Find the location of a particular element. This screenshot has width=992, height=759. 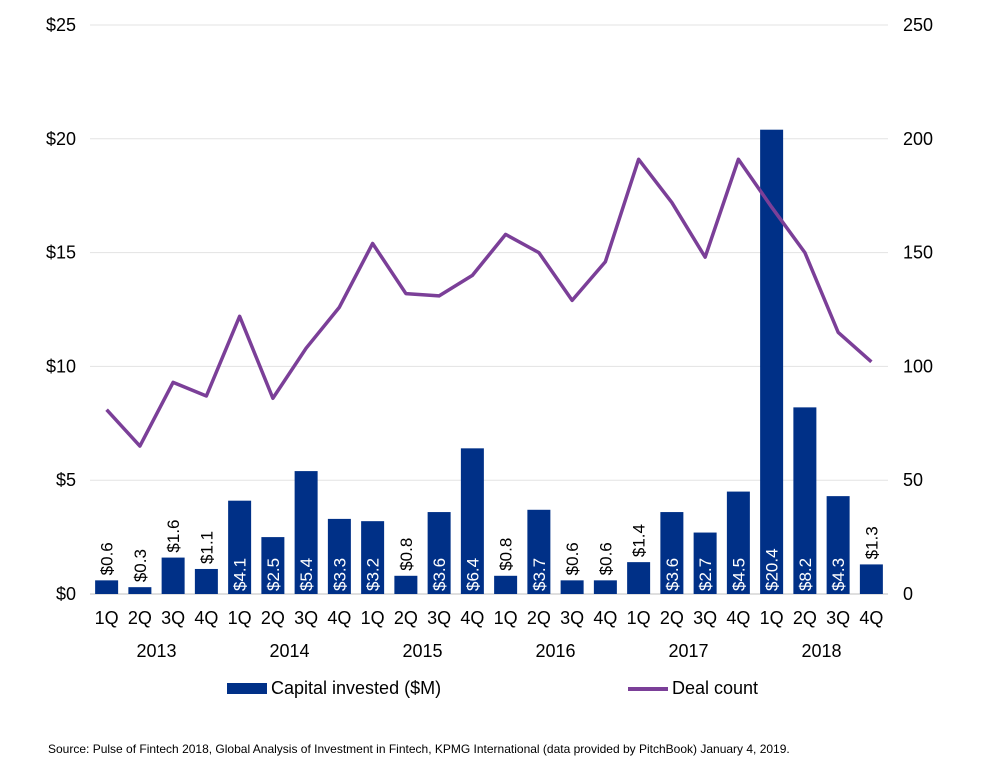

y-left-tick-label: $0 is located at coordinates (66, 594).